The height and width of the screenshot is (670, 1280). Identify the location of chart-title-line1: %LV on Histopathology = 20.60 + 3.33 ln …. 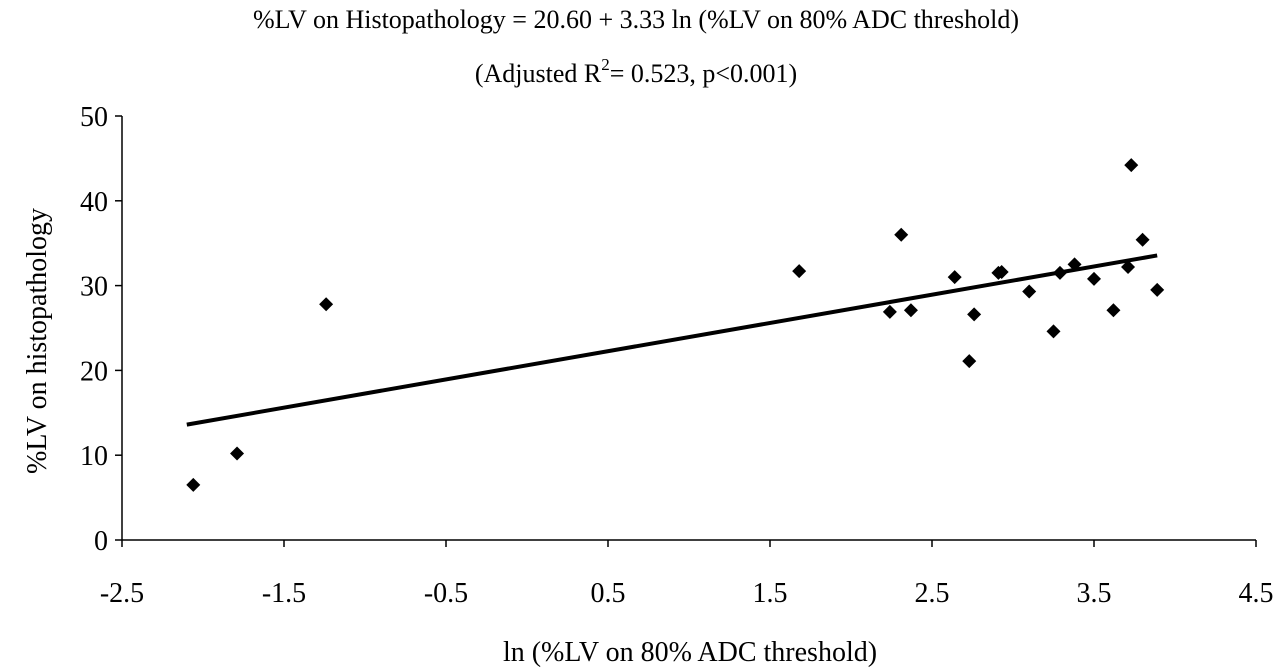
(636, 19).